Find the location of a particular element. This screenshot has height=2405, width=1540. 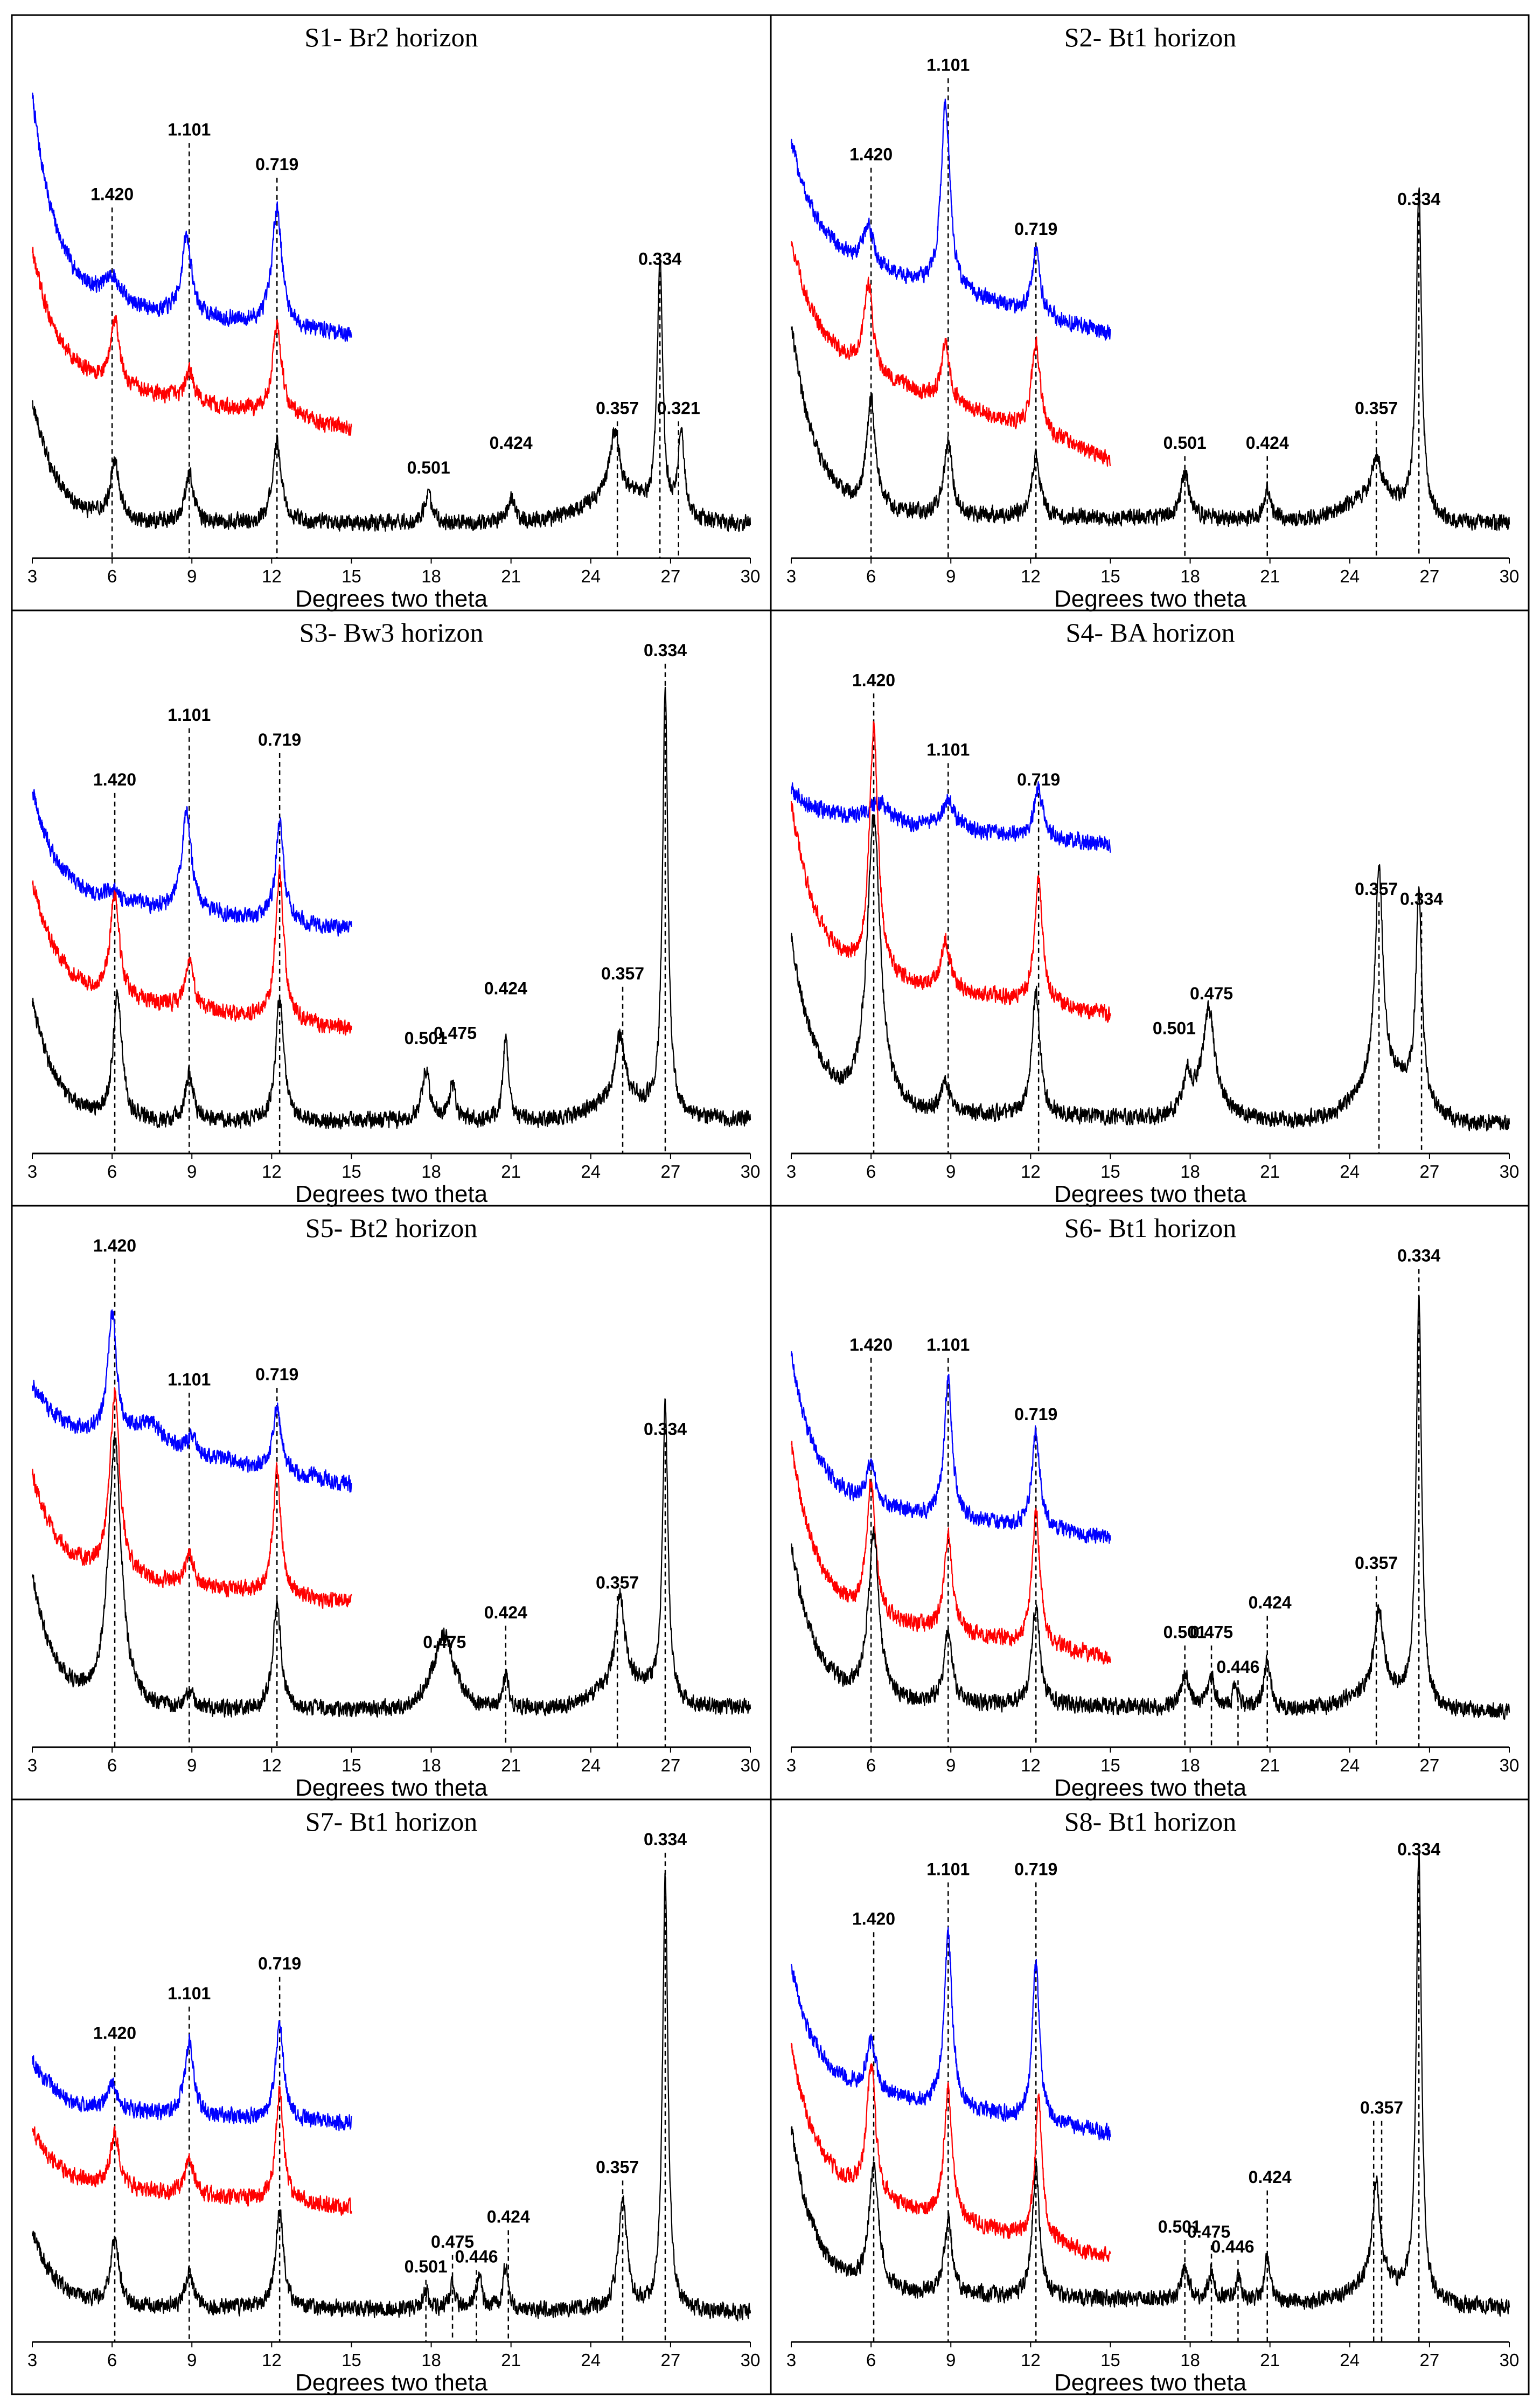

peak-label: 0.424 is located at coordinates (1267, 443).